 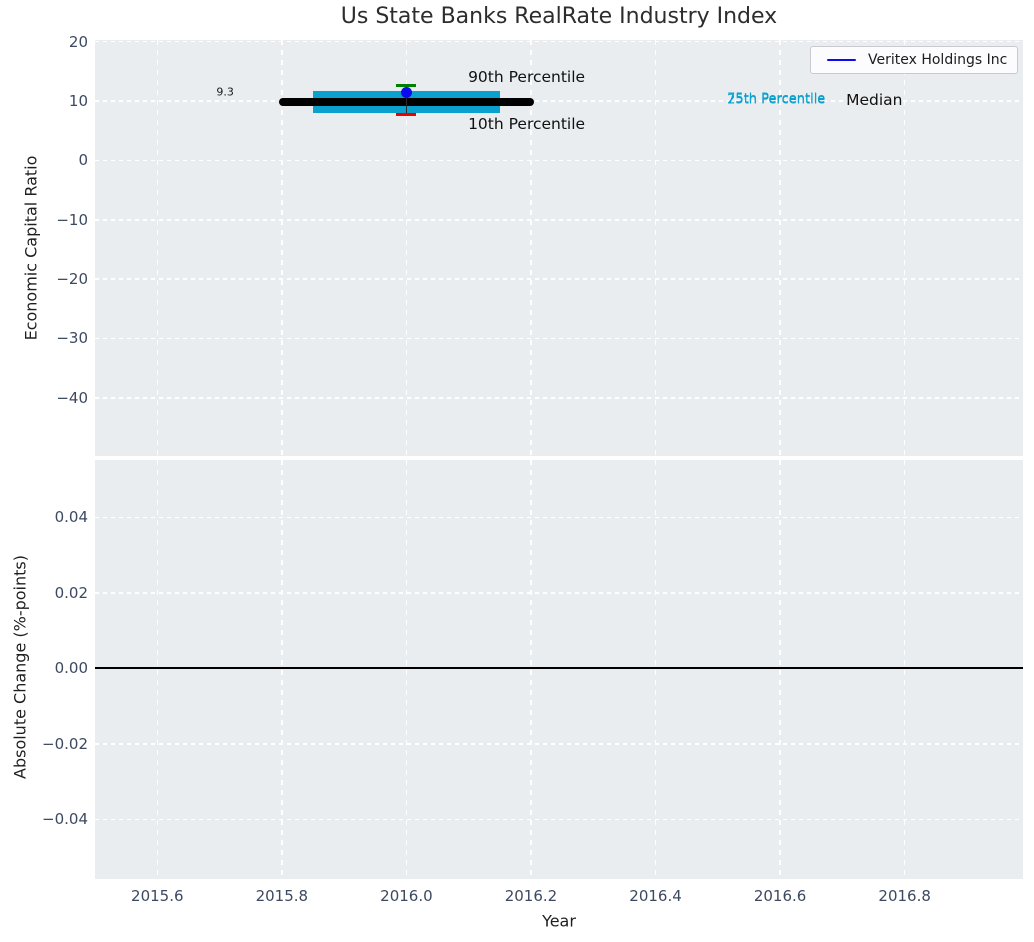 I want to click on chart-title: Us State Banks RealRate Industry Index, so click(x=559, y=16).